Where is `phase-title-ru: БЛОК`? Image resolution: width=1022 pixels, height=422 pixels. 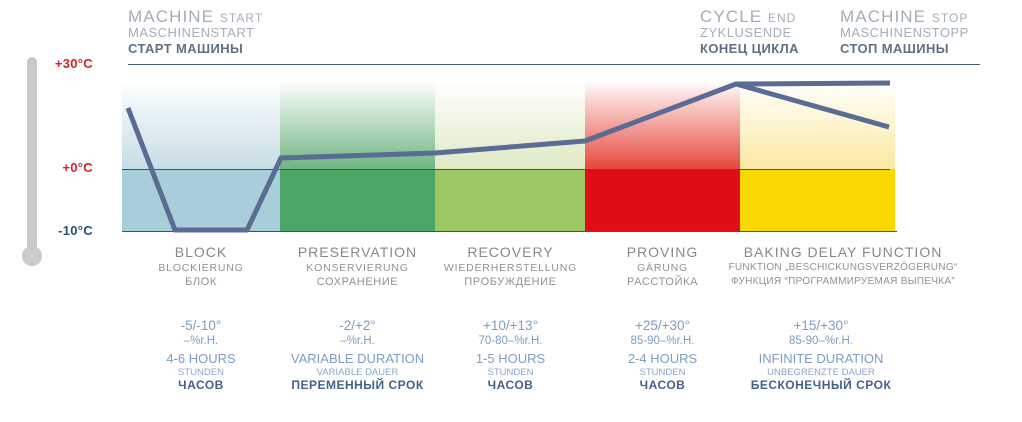
phase-title-ru: БЛОК is located at coordinates (201, 282).